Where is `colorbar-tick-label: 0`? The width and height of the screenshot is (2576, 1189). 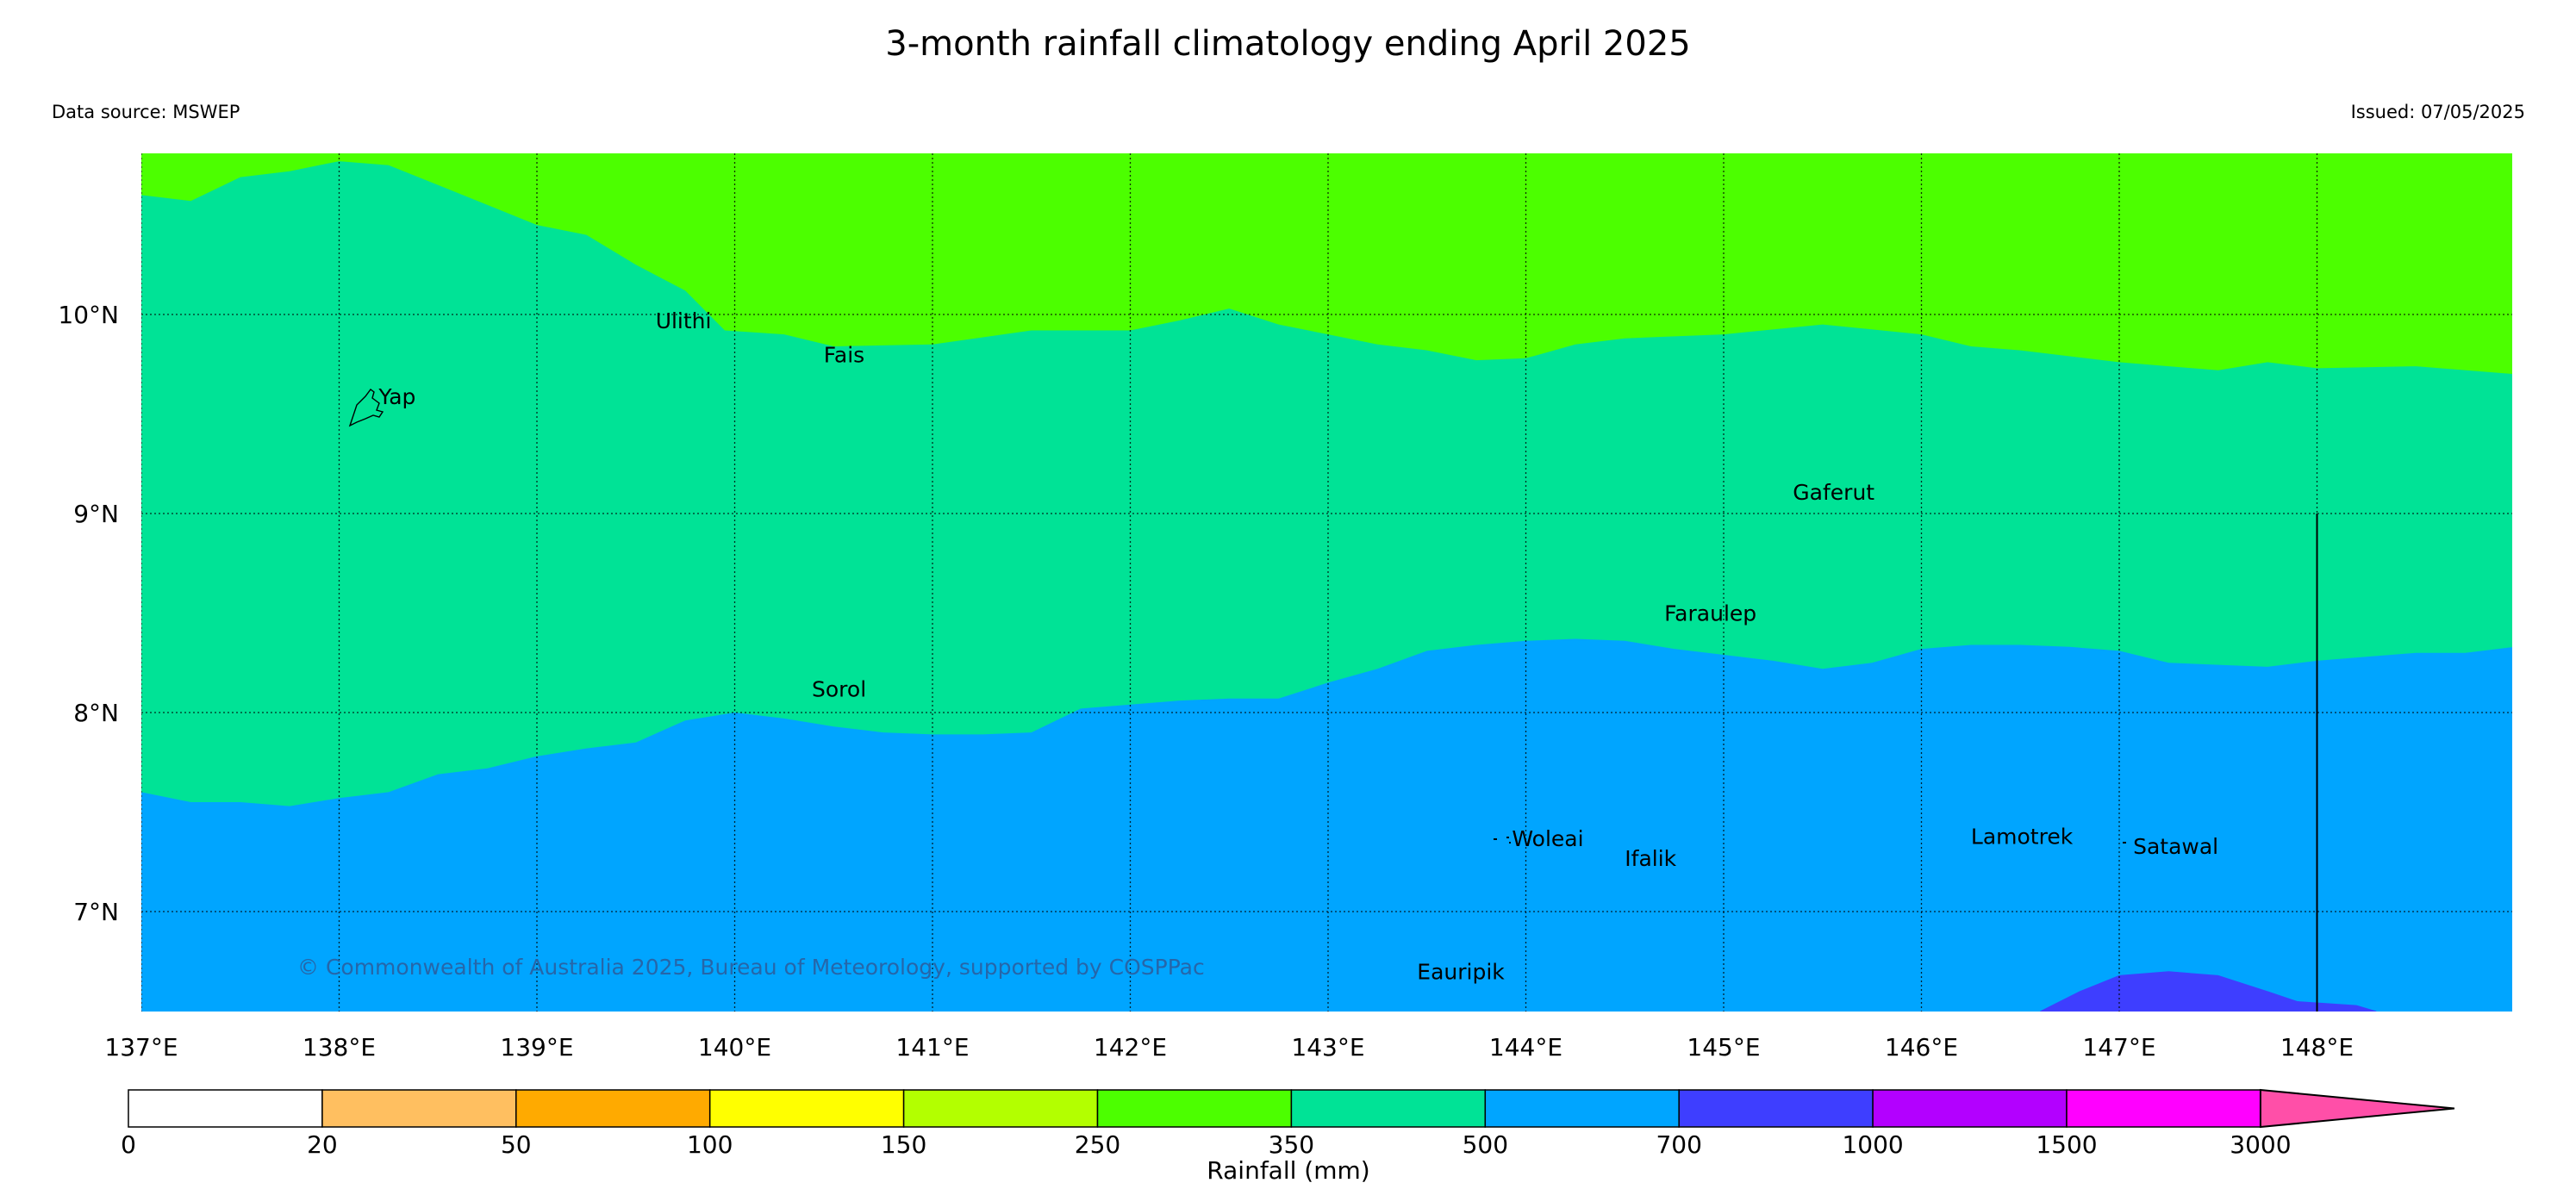 colorbar-tick-label: 0 is located at coordinates (128, 1145).